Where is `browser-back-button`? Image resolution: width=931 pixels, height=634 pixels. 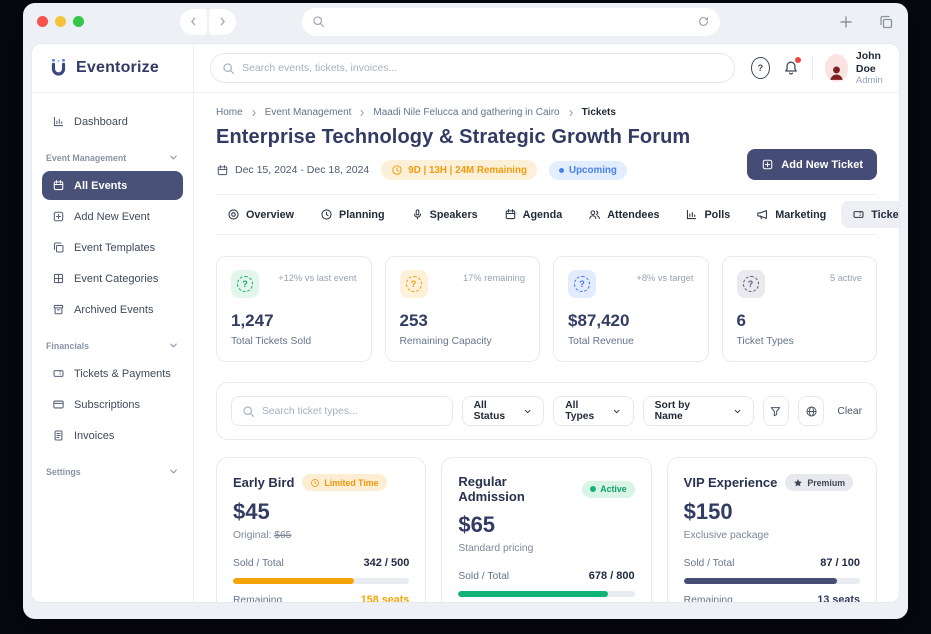
browser-back-button is located at coordinates (193, 21).